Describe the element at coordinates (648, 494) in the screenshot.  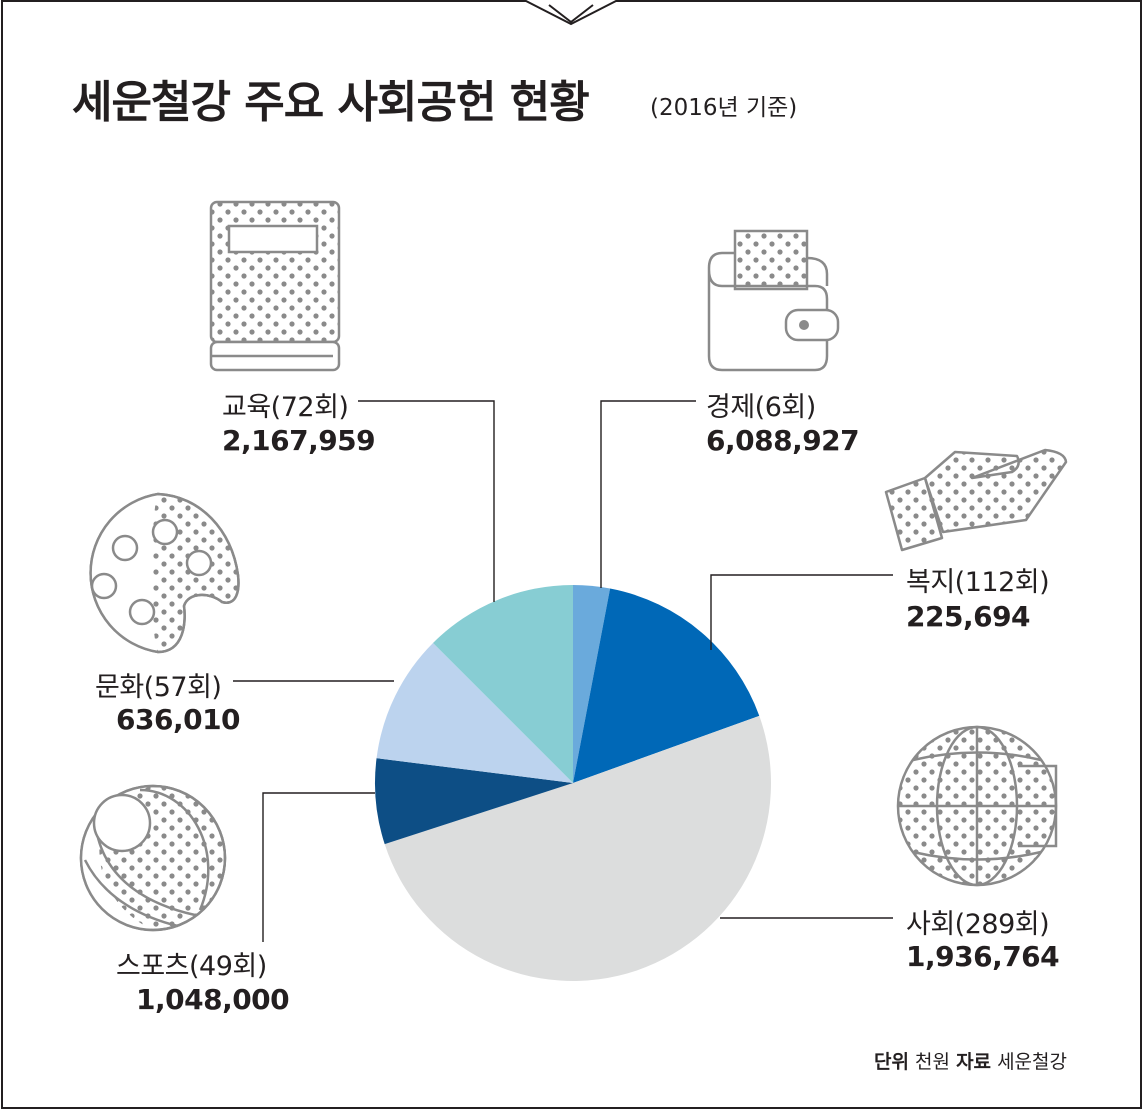
I see `leader-line-economy` at that location.